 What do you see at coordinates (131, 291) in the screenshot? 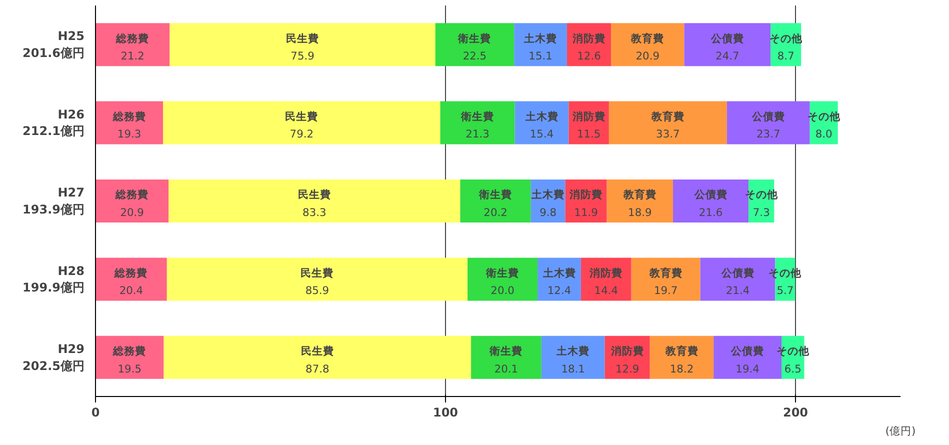
I see `data-label: 20.4` at bounding box center [131, 291].